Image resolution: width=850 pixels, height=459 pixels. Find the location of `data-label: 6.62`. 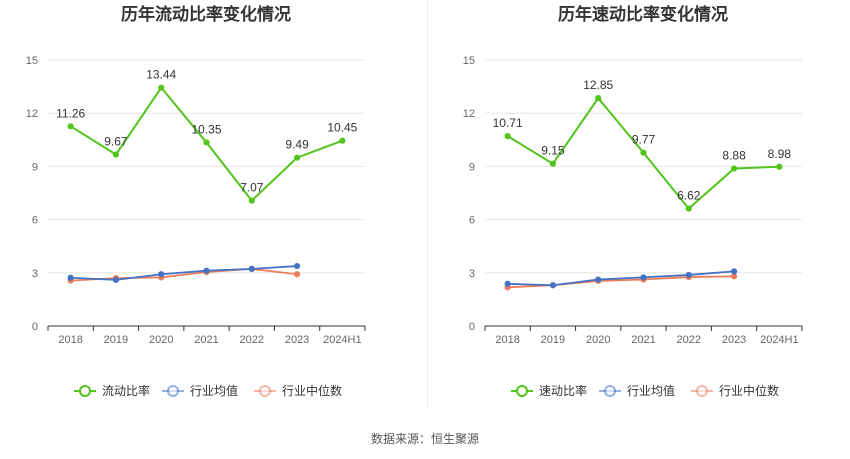

data-label: 6.62 is located at coordinates (689, 196).